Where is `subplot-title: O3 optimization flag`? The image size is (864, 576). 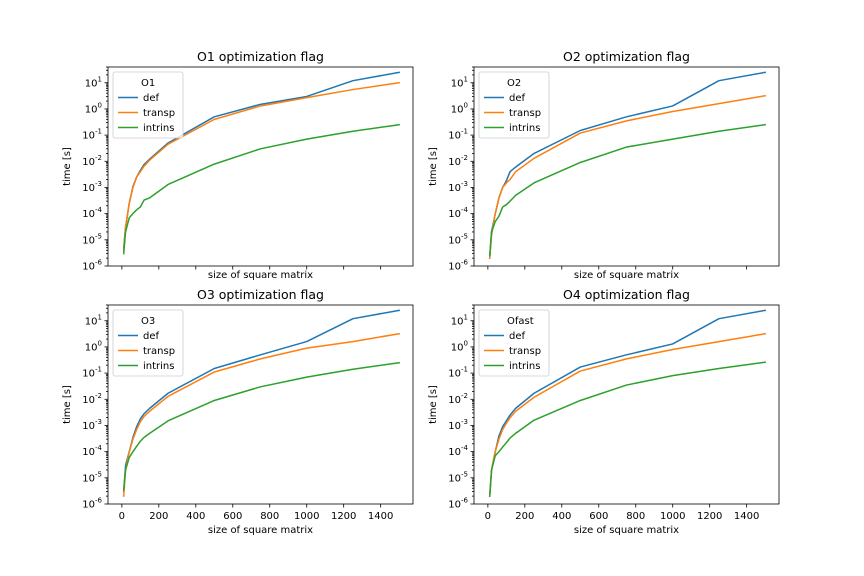
subplot-title: O3 optimization flag is located at coordinates (260, 294).